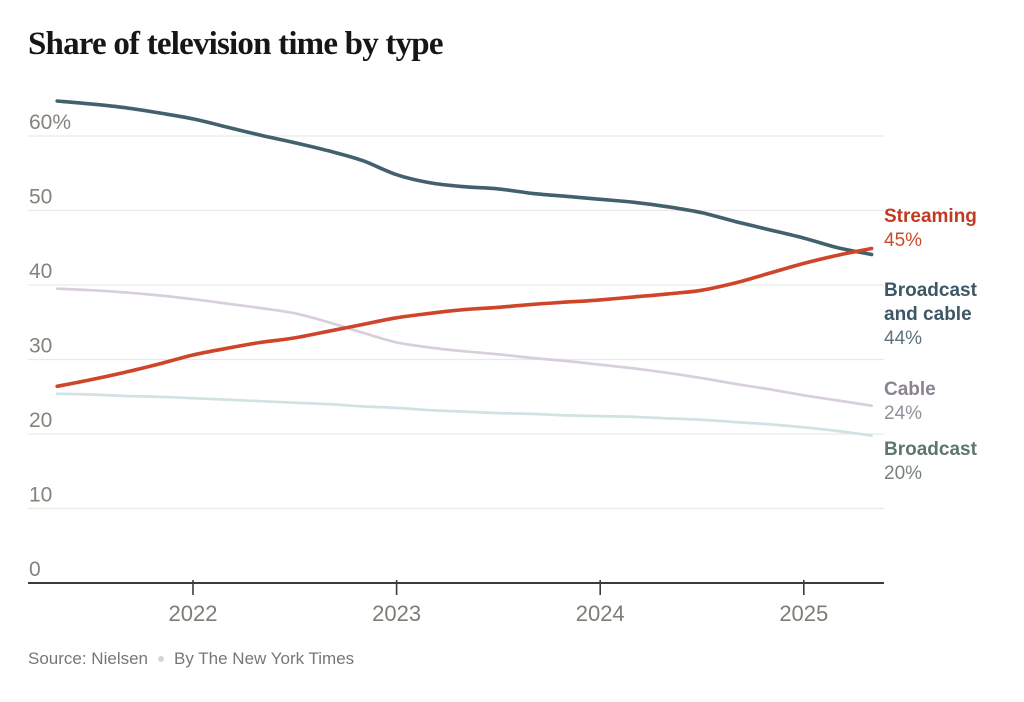  Describe the element at coordinates (264, 658) in the screenshot. I see `byline-text: By The New York Times` at that location.